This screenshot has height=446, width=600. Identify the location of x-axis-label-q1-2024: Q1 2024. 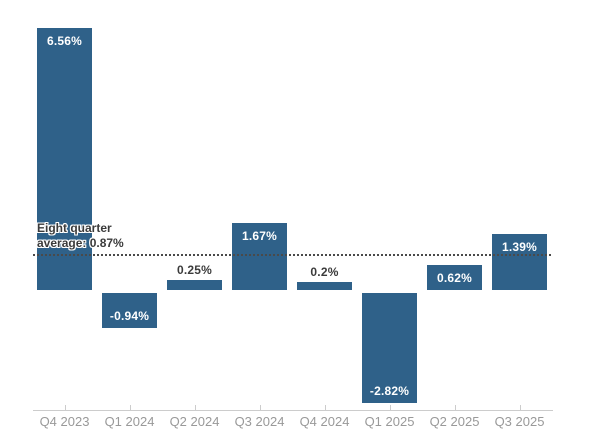
(129, 421).